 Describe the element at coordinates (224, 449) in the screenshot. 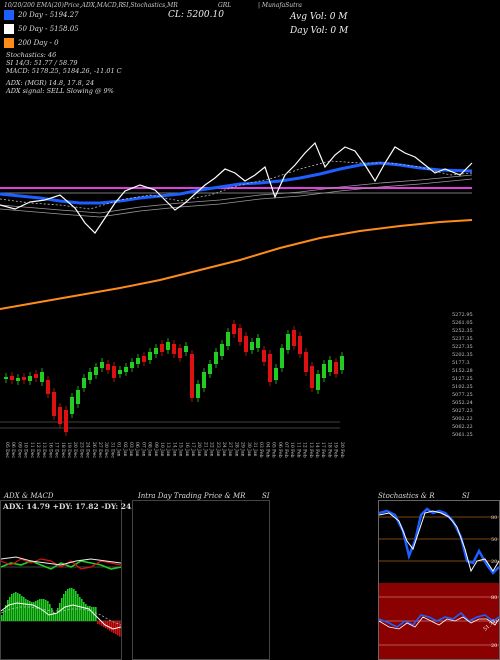

I see `date-label: 24 Jan` at that location.